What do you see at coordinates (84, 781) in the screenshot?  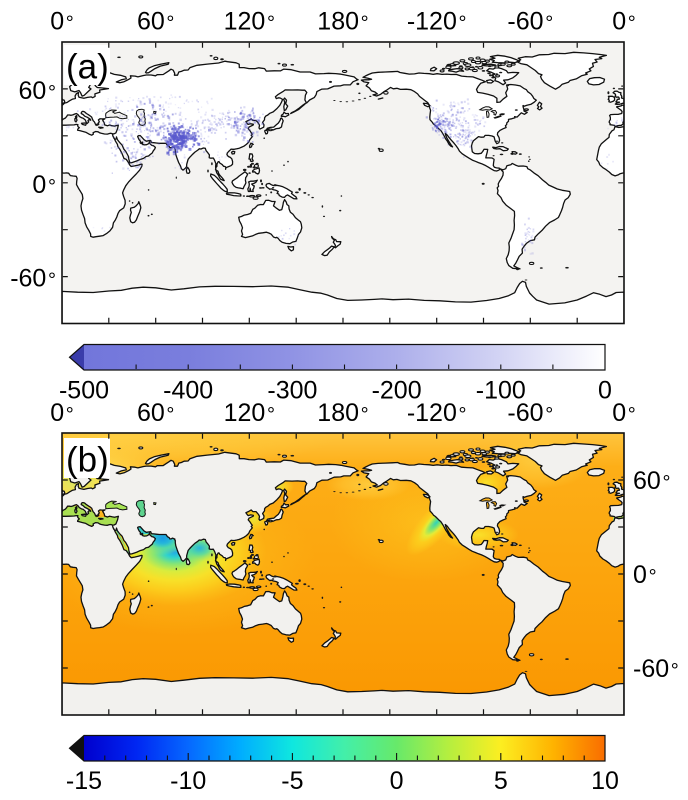 I see `svg-text: -15` at bounding box center [84, 781].